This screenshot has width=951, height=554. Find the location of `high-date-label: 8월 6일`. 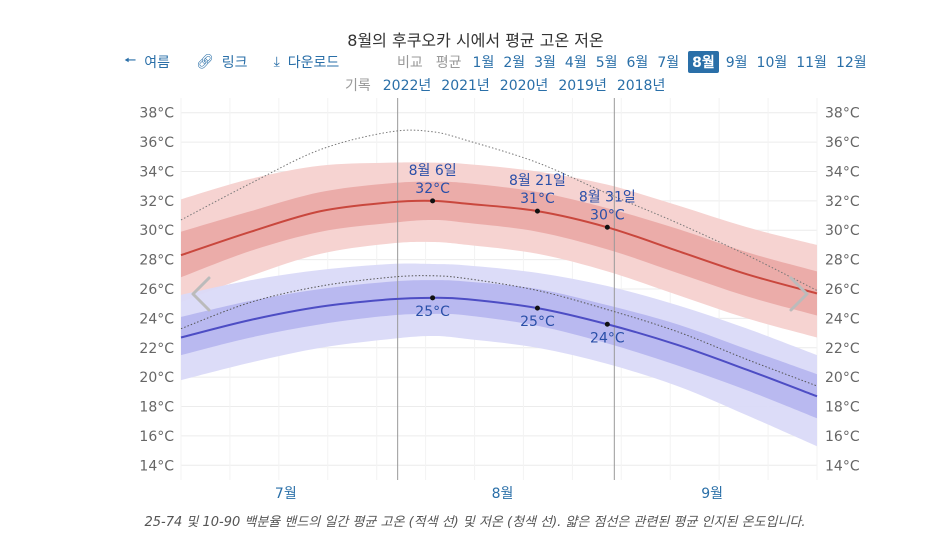

high-date-label: 8월 6일 is located at coordinates (433, 171).